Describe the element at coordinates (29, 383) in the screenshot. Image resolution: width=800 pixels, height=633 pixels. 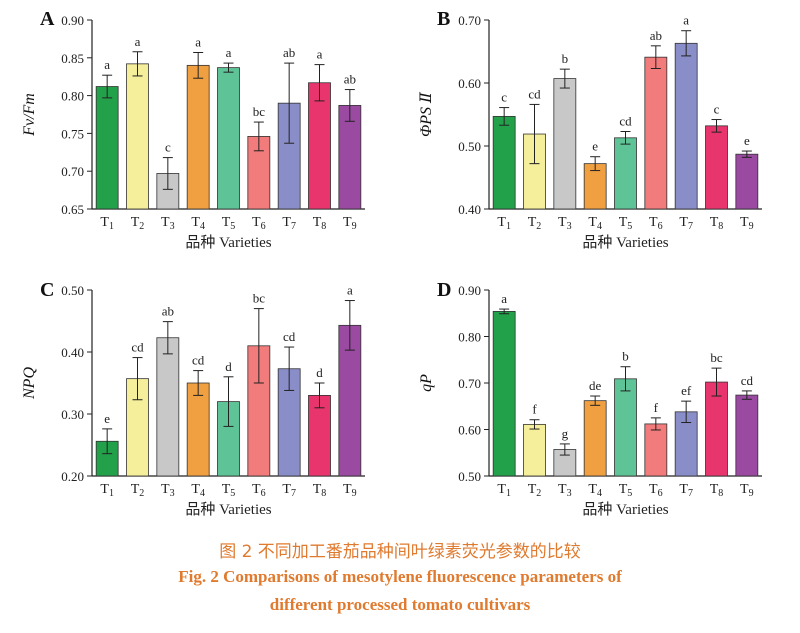
I see `y-axis-label: NPQ` at that location.